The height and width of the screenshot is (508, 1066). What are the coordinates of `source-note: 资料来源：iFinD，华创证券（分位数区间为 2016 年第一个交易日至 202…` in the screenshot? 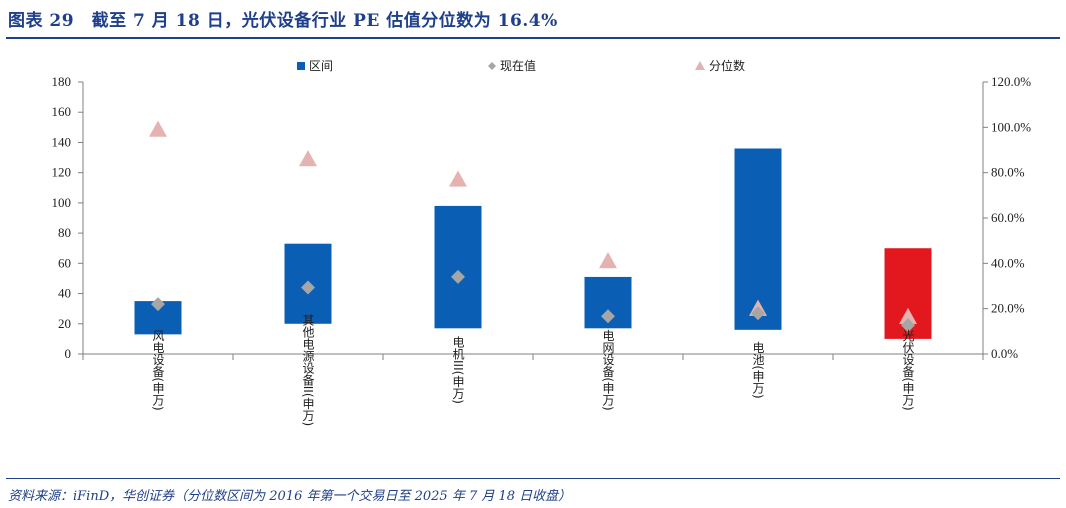 It's located at (290, 496).